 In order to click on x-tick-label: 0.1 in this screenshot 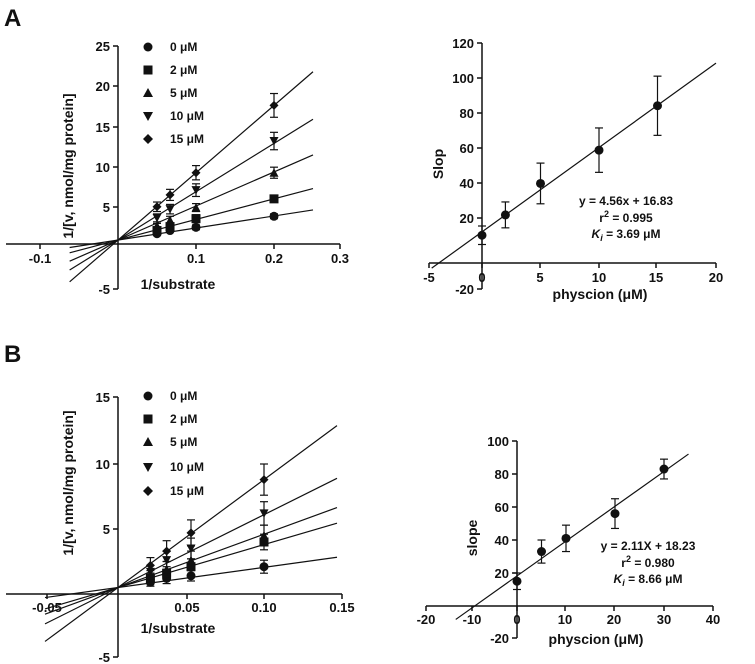, I will do `click(196, 258)`.